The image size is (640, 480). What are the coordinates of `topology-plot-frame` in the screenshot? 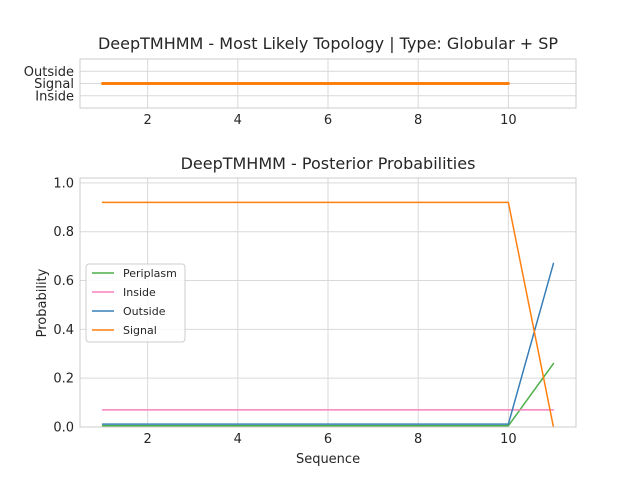 It's located at (328, 83).